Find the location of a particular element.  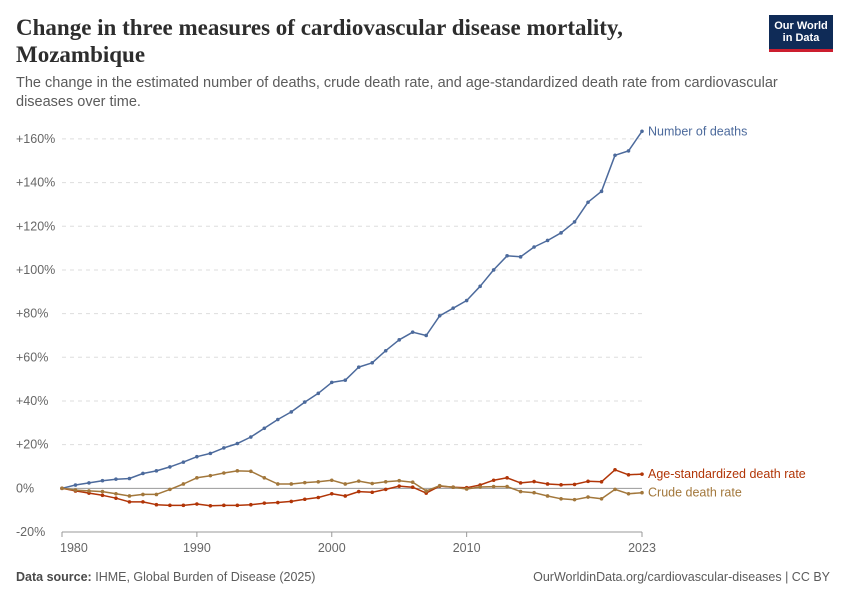

series-age-standardized is located at coordinates (352, 487).